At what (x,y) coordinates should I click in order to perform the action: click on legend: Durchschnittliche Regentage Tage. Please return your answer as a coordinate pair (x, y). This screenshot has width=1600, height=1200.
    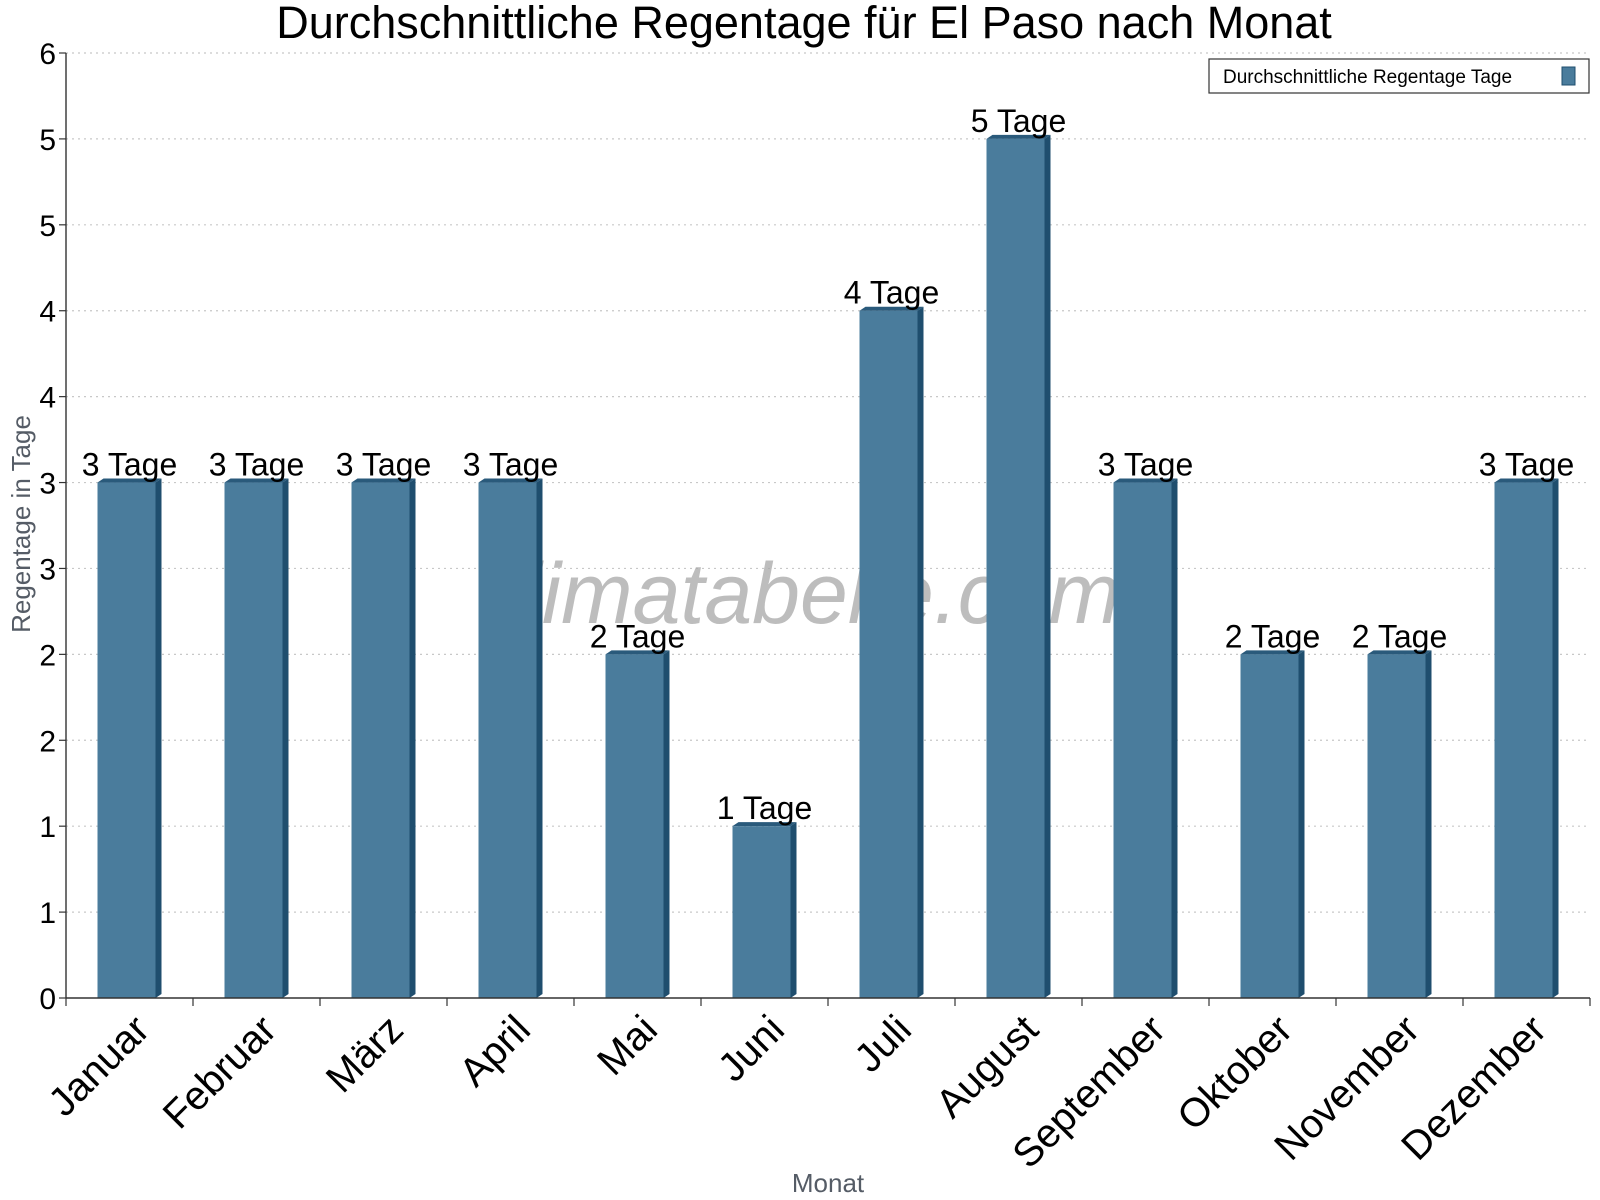
    Looking at the image, I should click on (1399, 76).